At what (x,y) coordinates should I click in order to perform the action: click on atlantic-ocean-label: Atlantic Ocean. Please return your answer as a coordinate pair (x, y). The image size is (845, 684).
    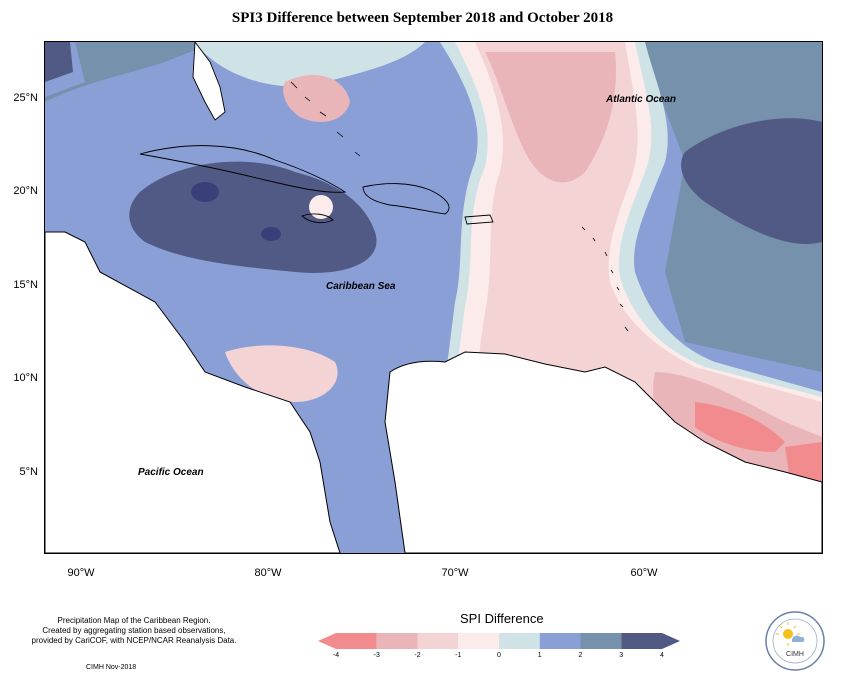
    Looking at the image, I should click on (641, 99).